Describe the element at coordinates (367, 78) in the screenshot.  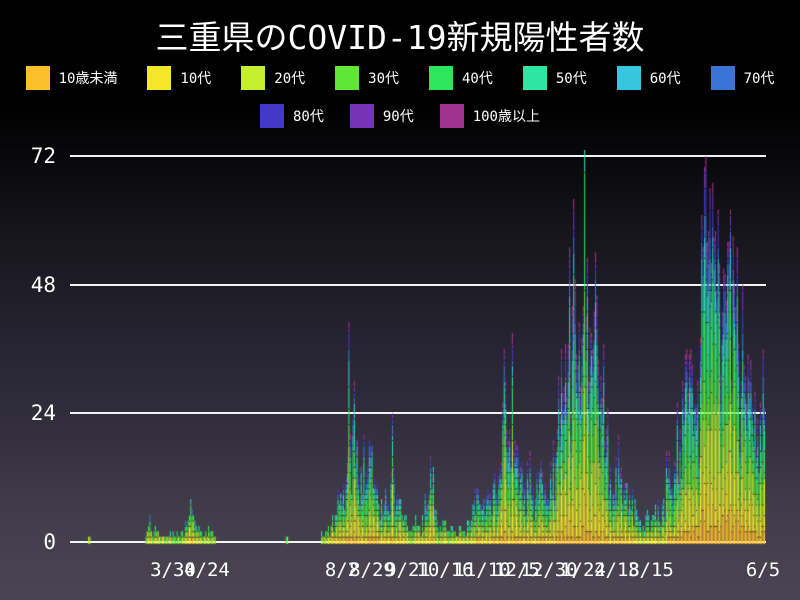
I see `legend-item-4: 30代` at that location.